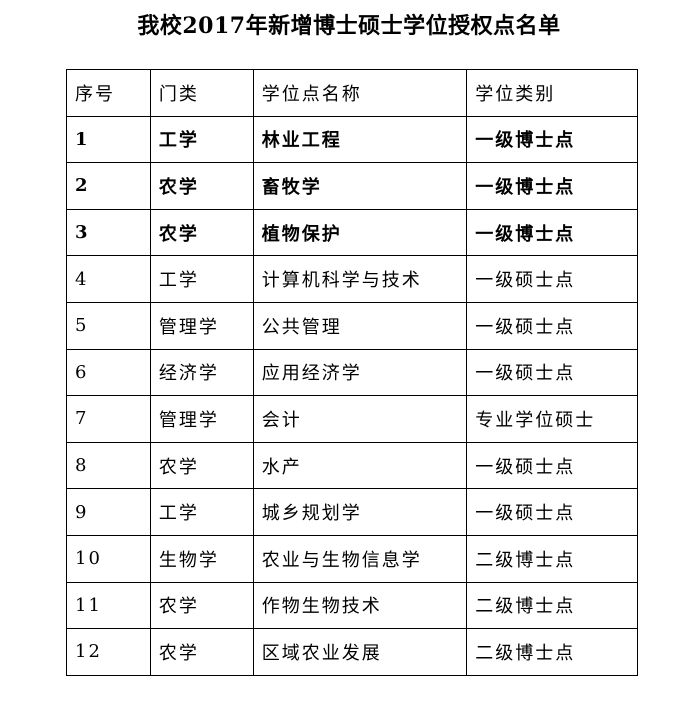 The height and width of the screenshot is (726, 698). What do you see at coordinates (360, 372) in the screenshot?
I see `cell-name: 应用经济学` at bounding box center [360, 372].